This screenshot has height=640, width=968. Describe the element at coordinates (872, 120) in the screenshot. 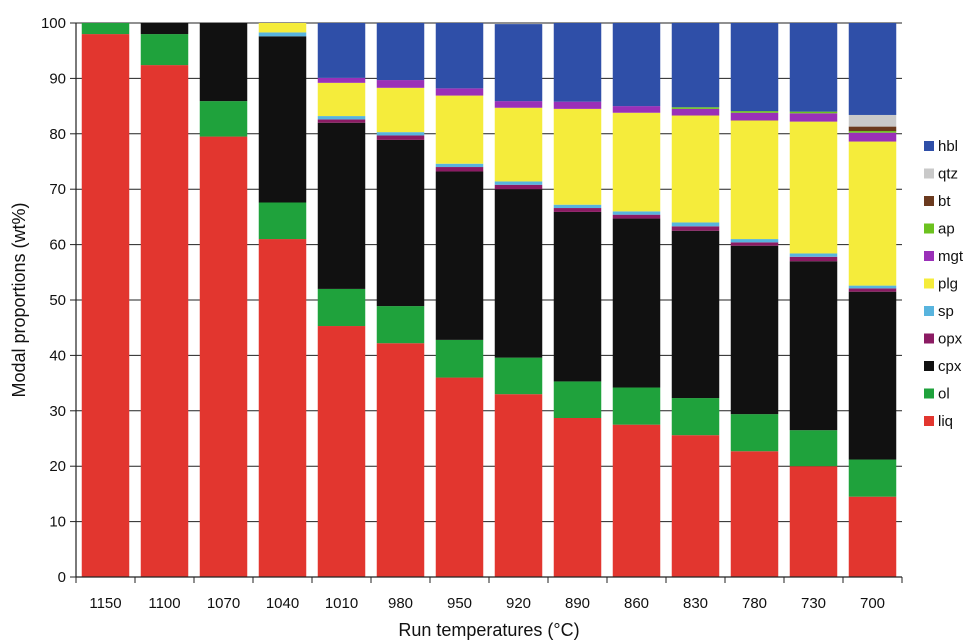

I see `bar-segment-qtz` at that location.